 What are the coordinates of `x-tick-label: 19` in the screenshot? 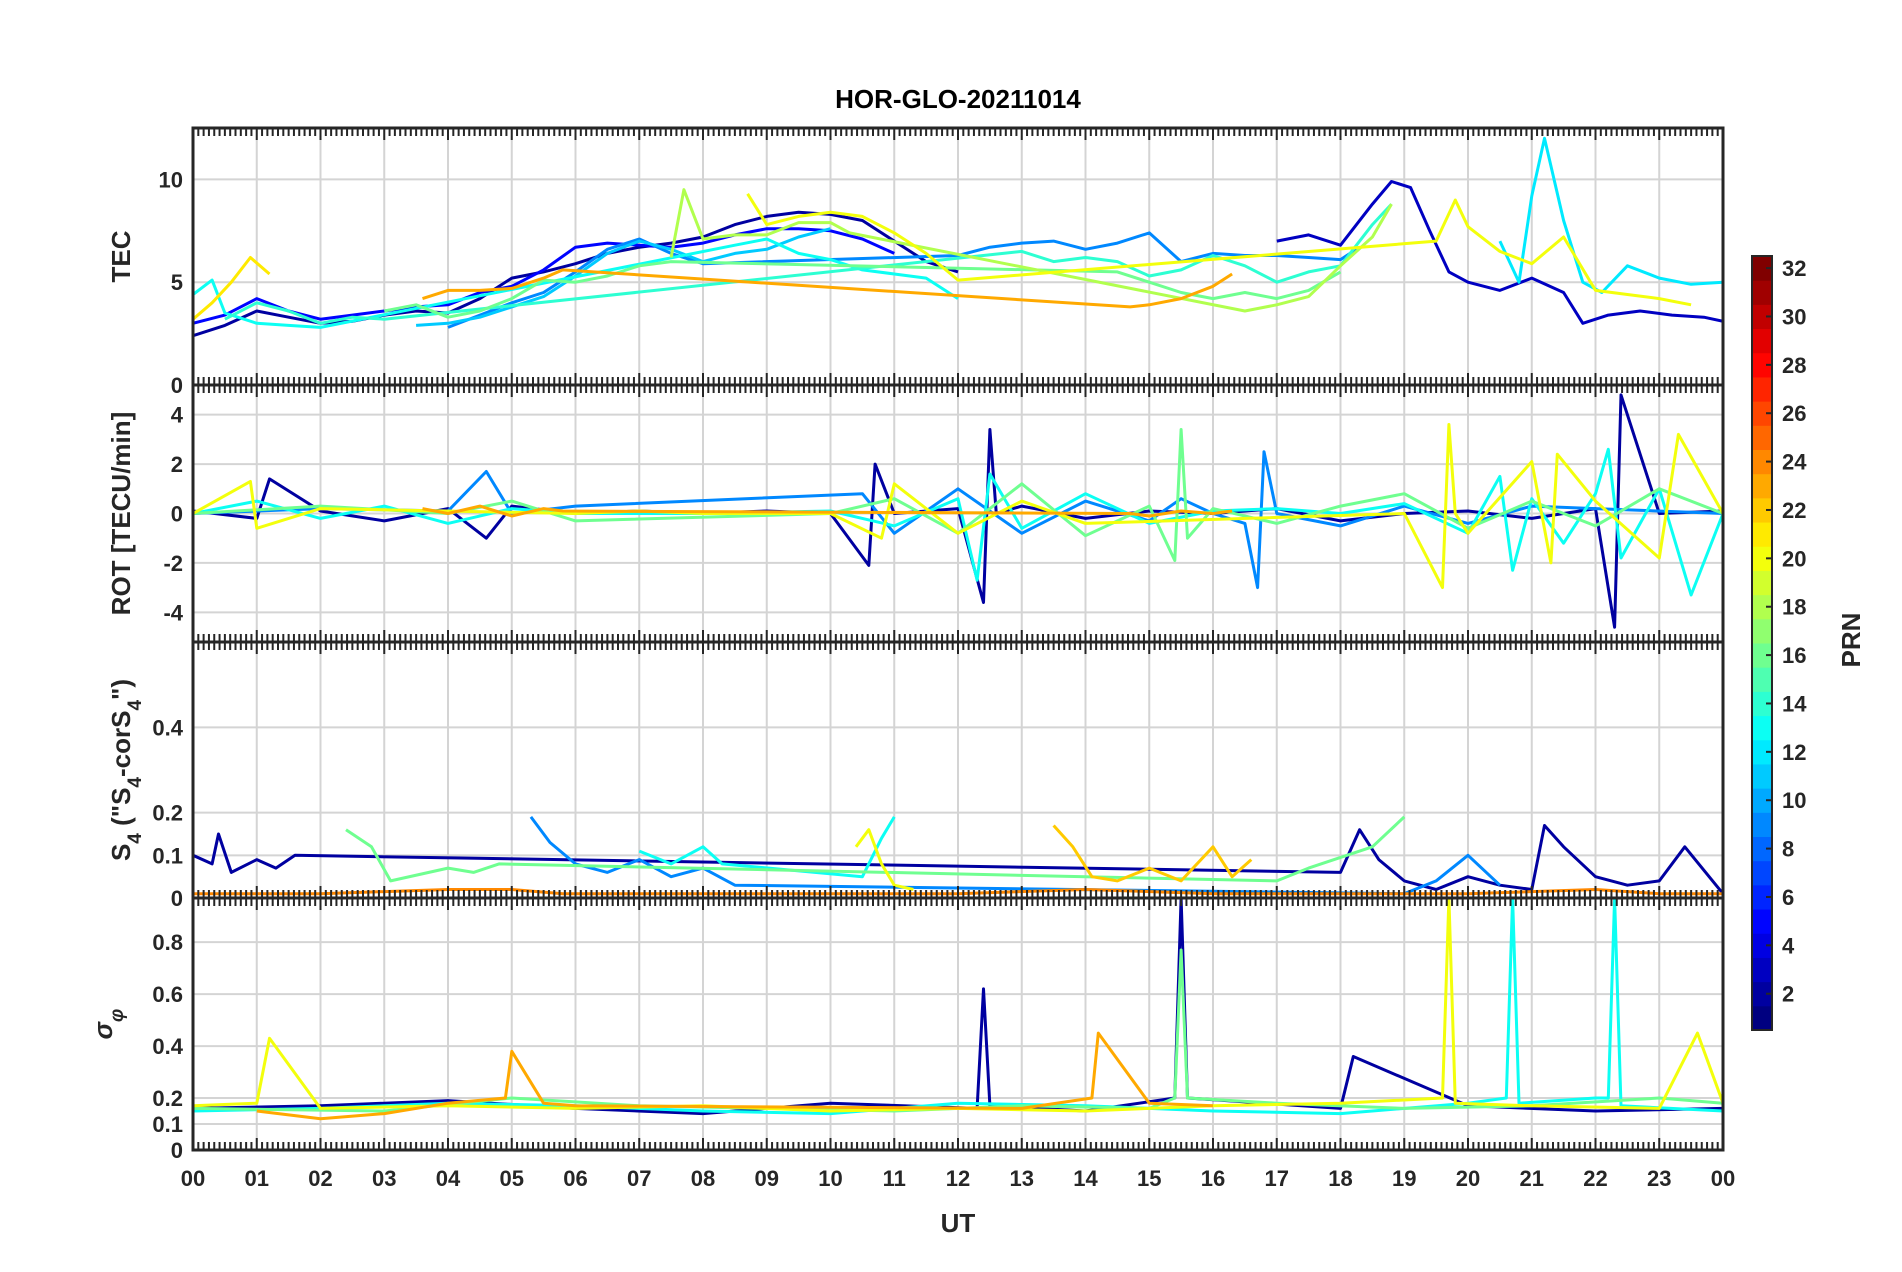 It's located at (1404, 1178).